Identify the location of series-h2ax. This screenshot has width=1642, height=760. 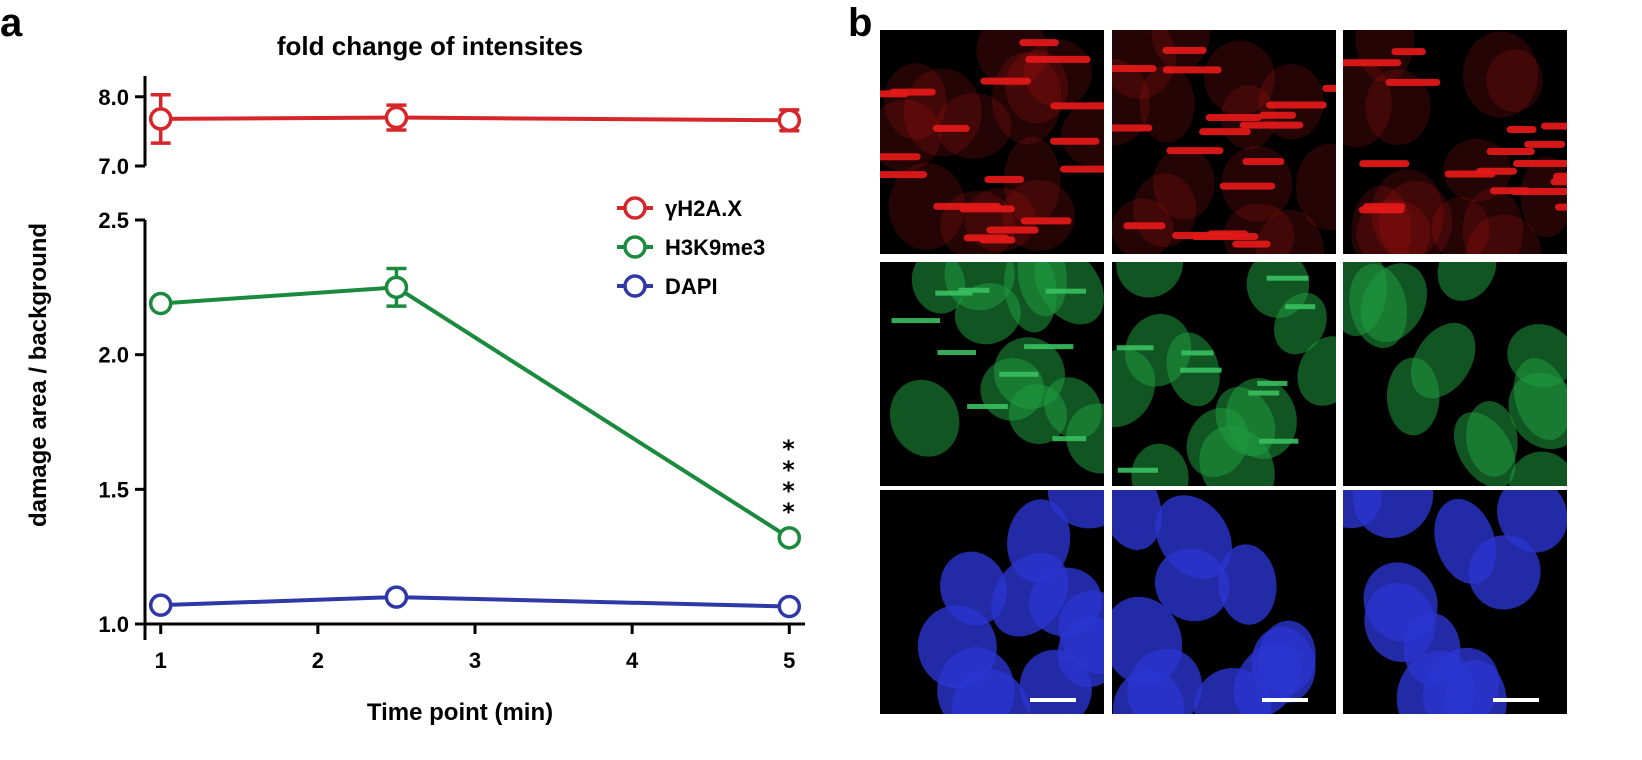
(475, 118).